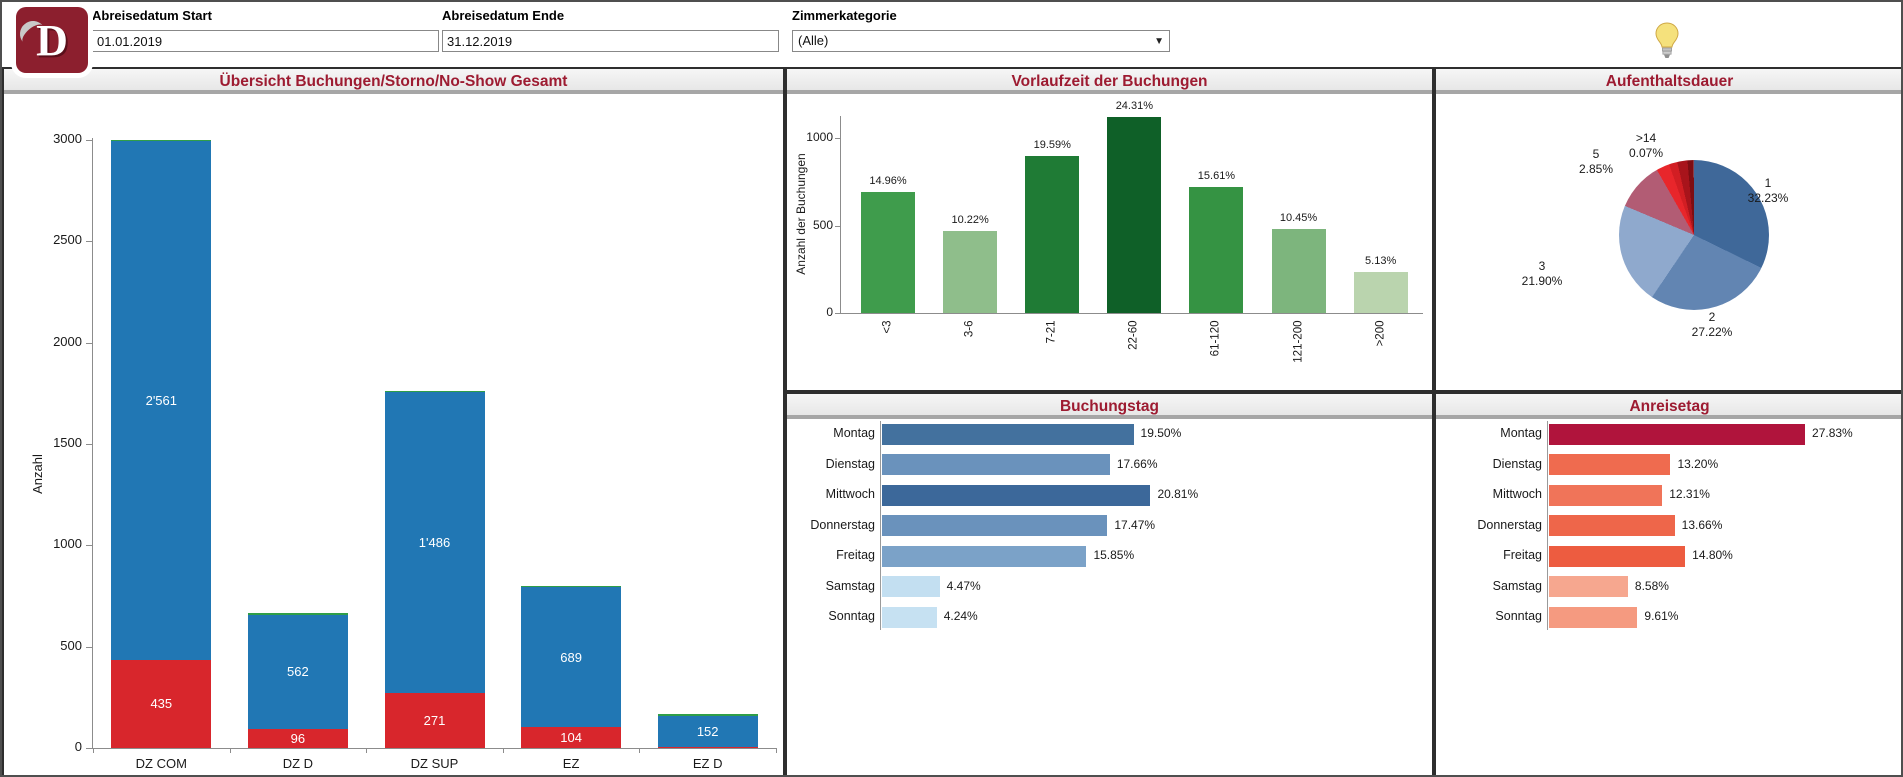 The image size is (1903, 777). I want to click on logo-letter: D, so click(52, 40).